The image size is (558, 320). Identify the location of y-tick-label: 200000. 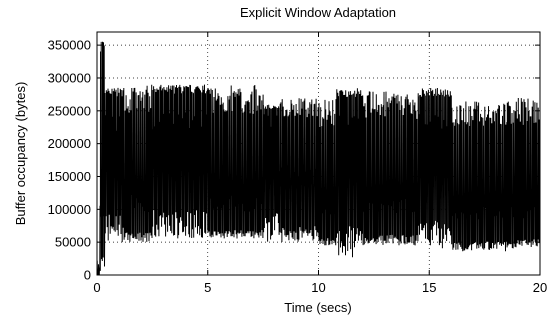
(69, 143).